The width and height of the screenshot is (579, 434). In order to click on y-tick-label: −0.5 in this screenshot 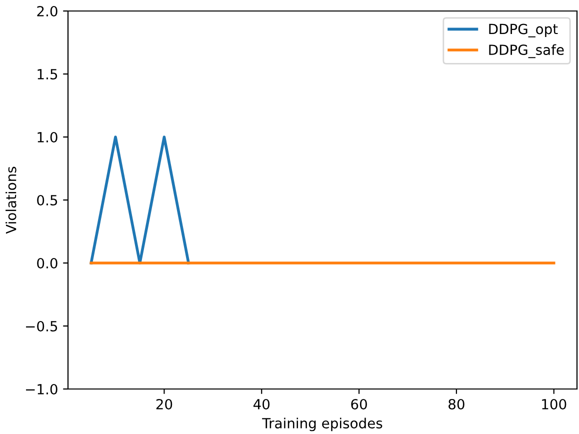, I will do `click(42, 326)`.